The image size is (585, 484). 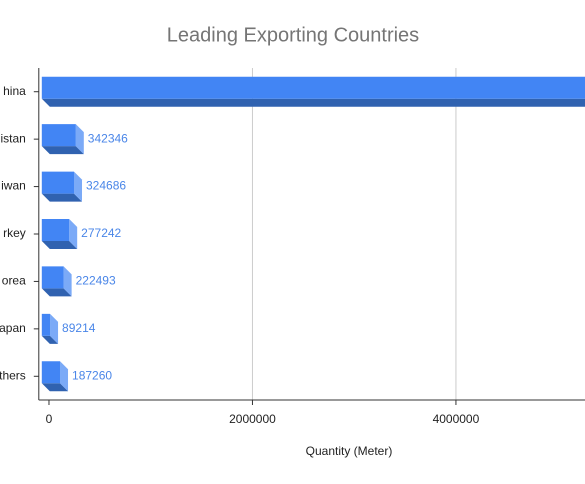 I want to click on y-tick-label: orea, so click(x=14, y=281).